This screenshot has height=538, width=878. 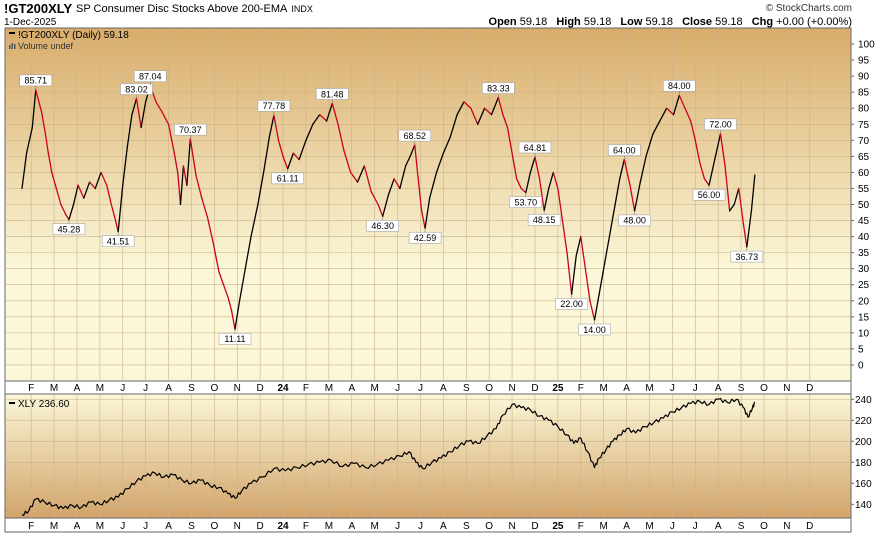 I want to click on top-y-tick-label: 45, so click(x=864, y=221).